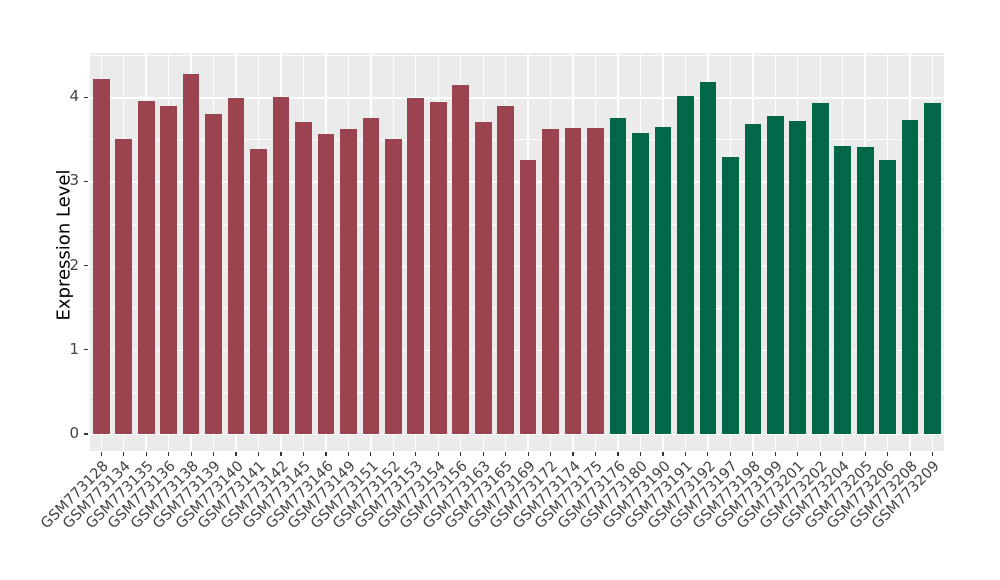 The image size is (1000, 580). What do you see at coordinates (74, 348) in the screenshot?
I see `y-tick-label: 1` at bounding box center [74, 348].